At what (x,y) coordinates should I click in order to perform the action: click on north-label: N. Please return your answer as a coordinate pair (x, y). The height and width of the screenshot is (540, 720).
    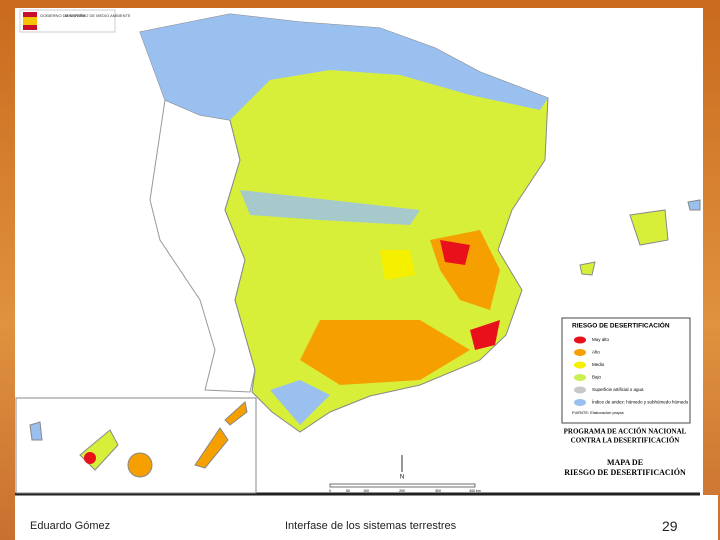
    Looking at the image, I should click on (402, 478).